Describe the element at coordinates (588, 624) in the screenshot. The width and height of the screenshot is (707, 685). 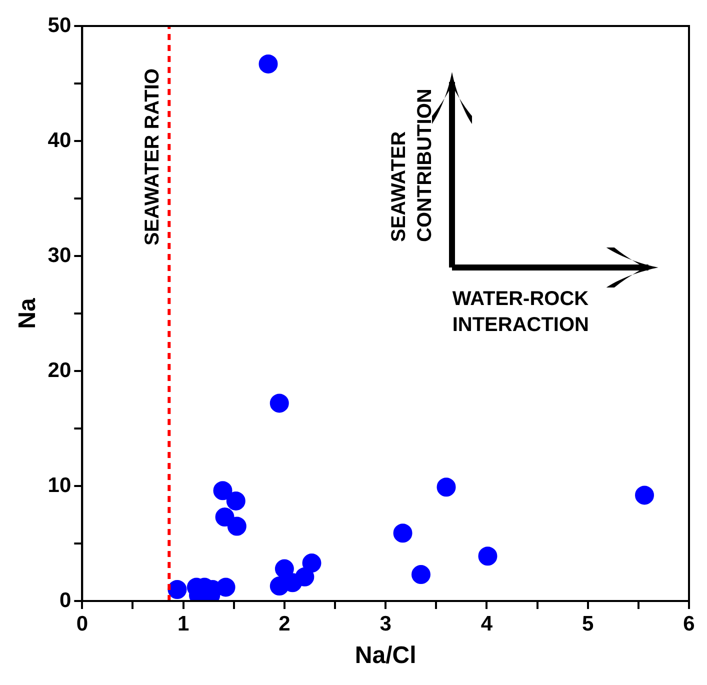
I see `x-tick-label: 5` at that location.